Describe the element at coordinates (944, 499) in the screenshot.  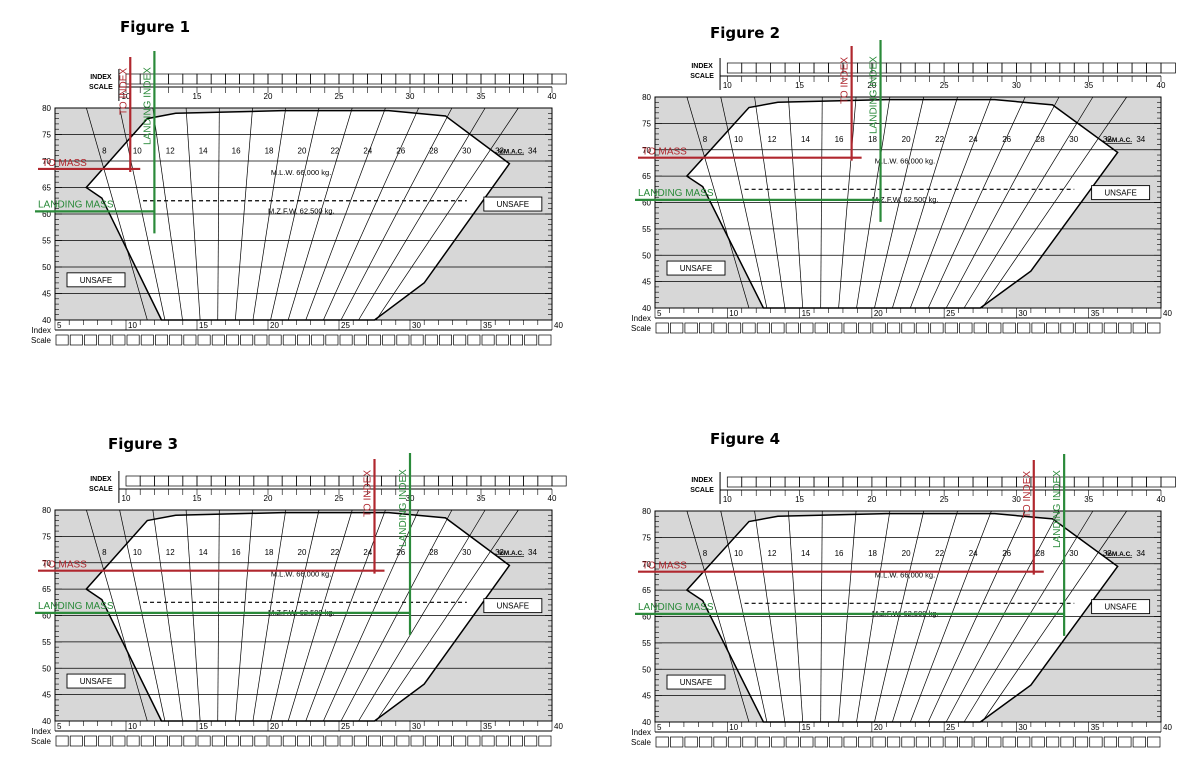
I see `index-tick-label: 25` at that location.